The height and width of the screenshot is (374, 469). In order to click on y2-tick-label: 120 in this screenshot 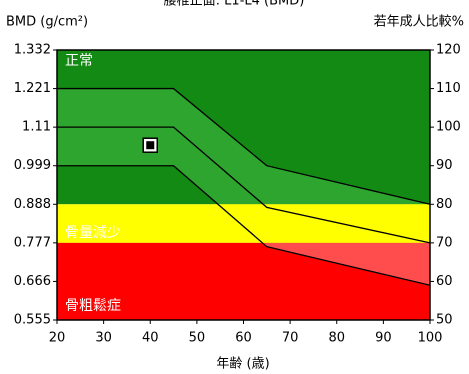, I will do `click(448, 50)`.